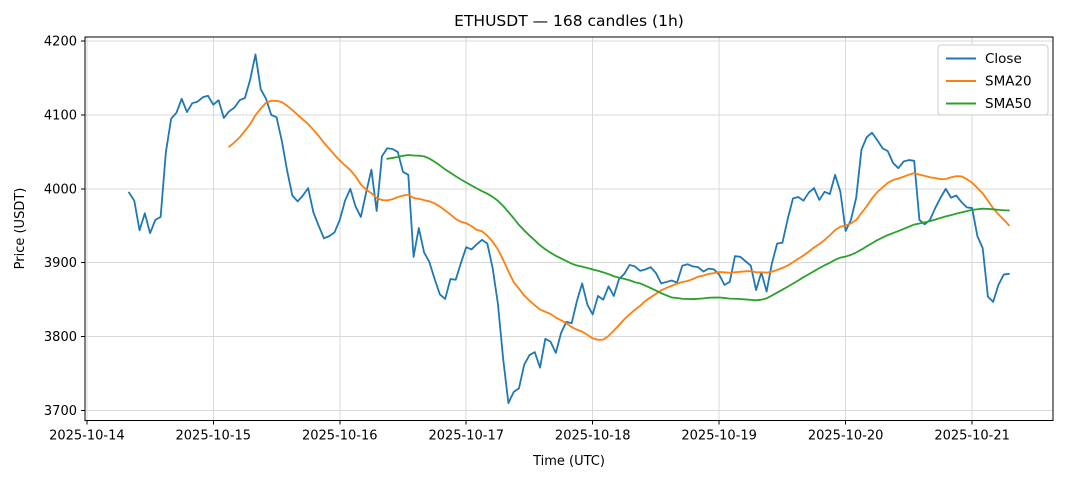 This screenshot has width=1068, height=485. I want to click on y-tick-label: 4100, so click(60, 116).